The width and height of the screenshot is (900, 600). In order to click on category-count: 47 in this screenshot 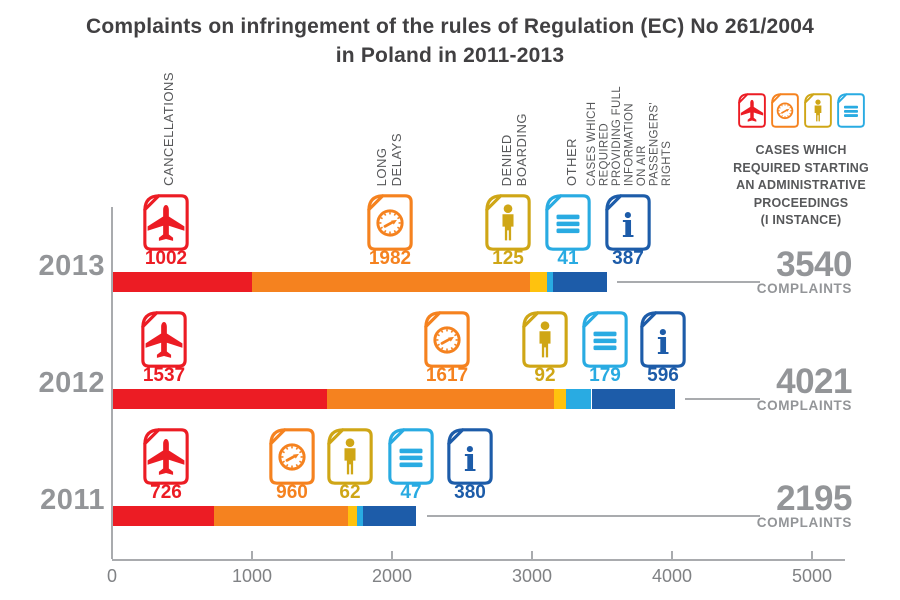, I will do `click(411, 492)`.